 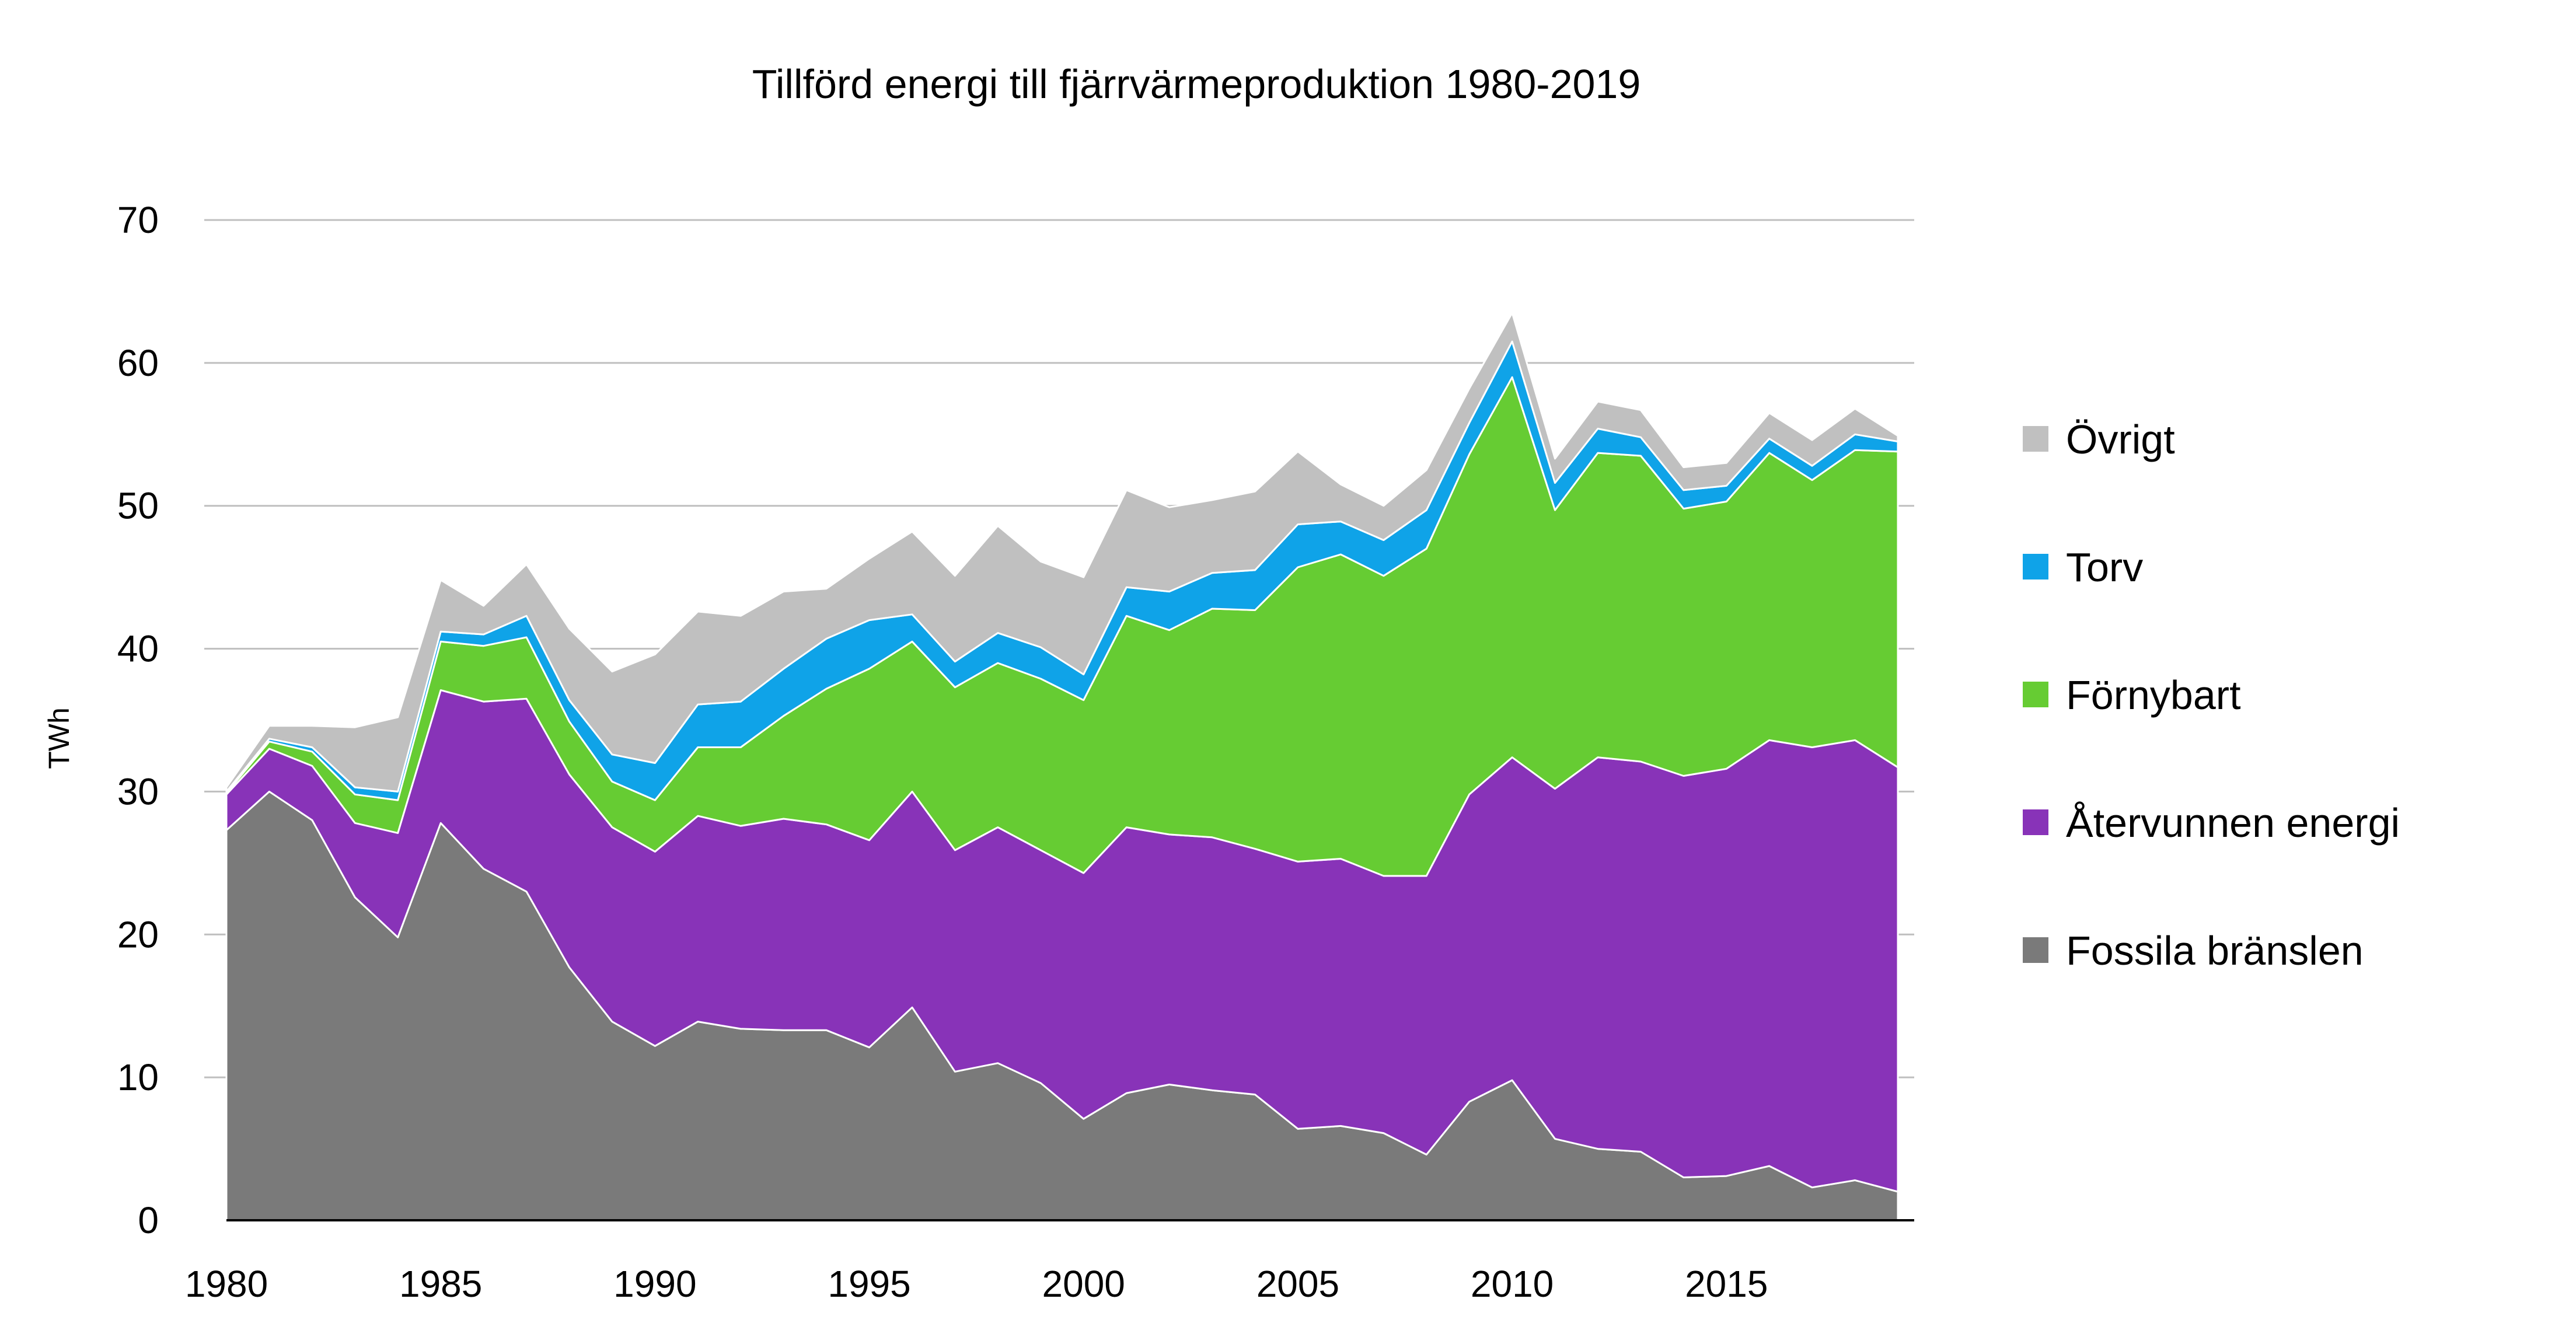 I want to click on x-tick-label: 2010, so click(x=1512, y=1284).